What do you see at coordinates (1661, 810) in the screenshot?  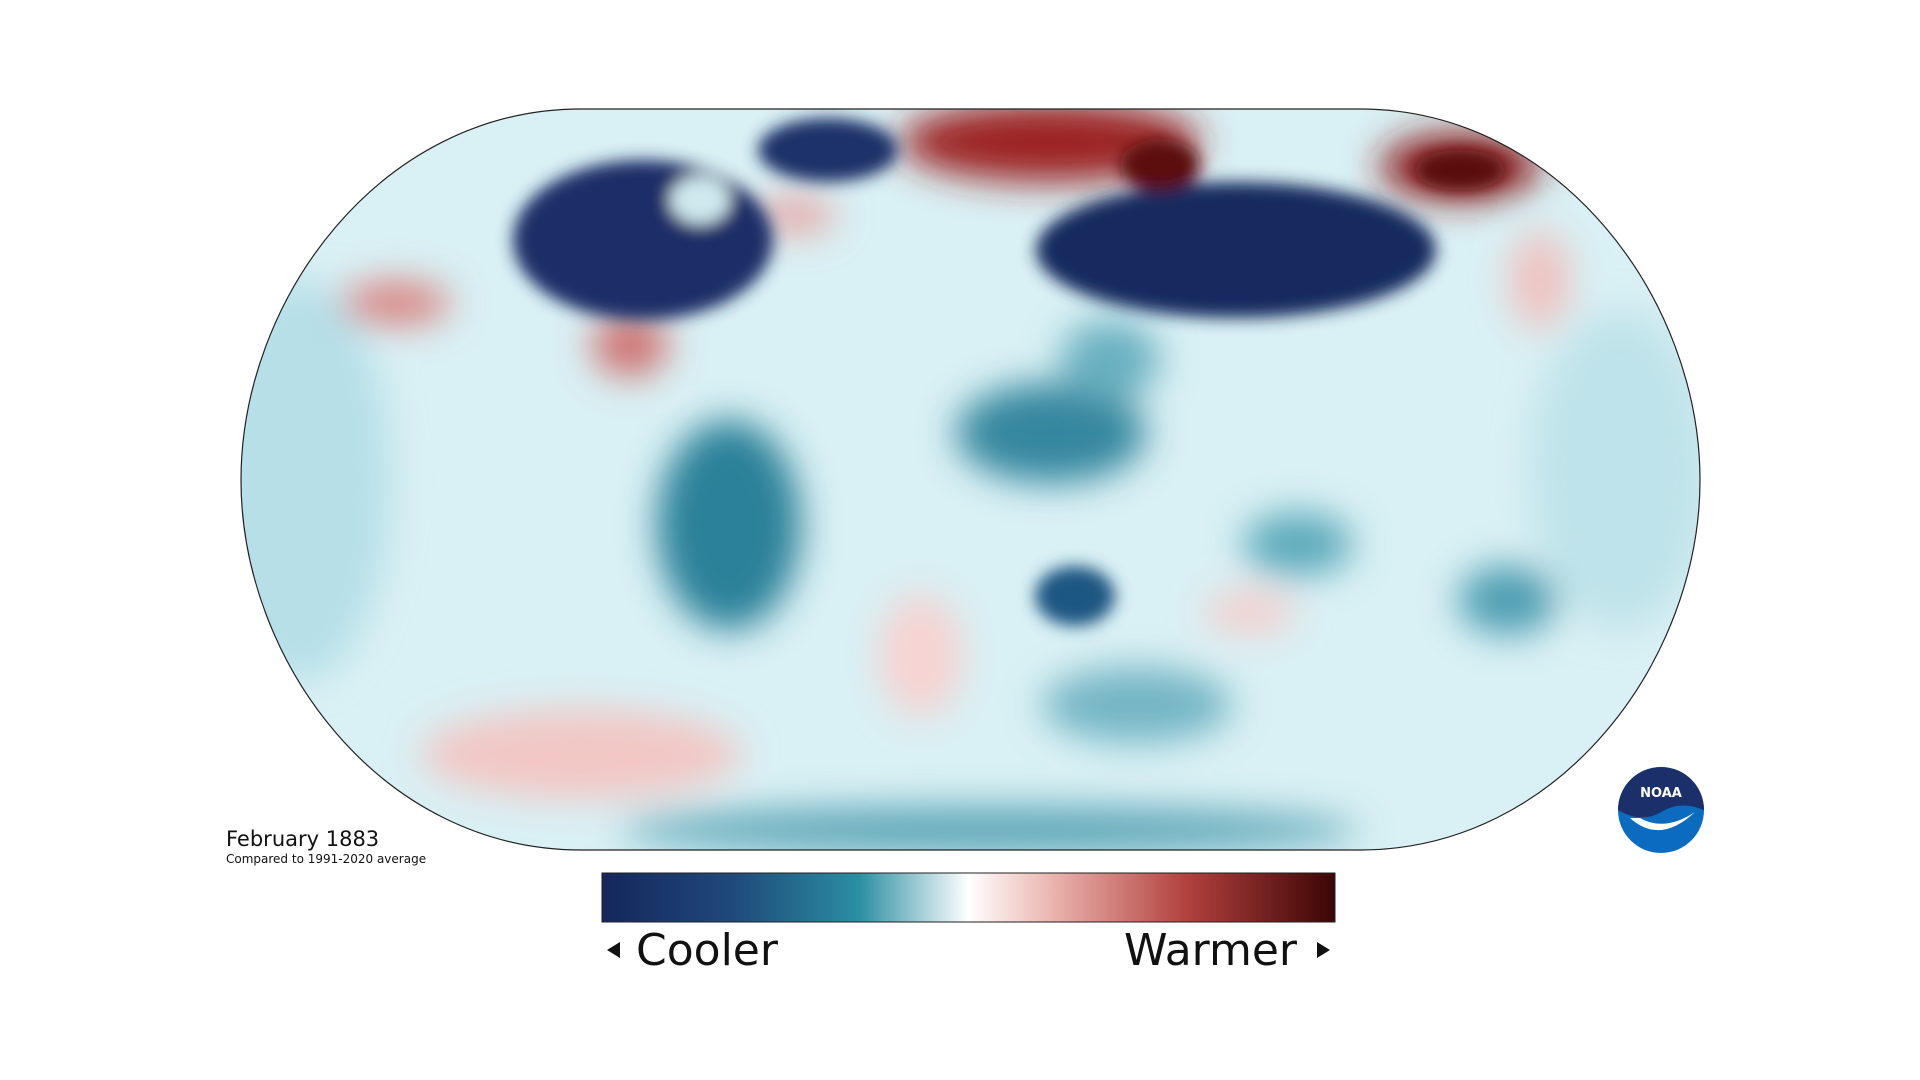 I see `noaa-logo: NOAA` at bounding box center [1661, 810].